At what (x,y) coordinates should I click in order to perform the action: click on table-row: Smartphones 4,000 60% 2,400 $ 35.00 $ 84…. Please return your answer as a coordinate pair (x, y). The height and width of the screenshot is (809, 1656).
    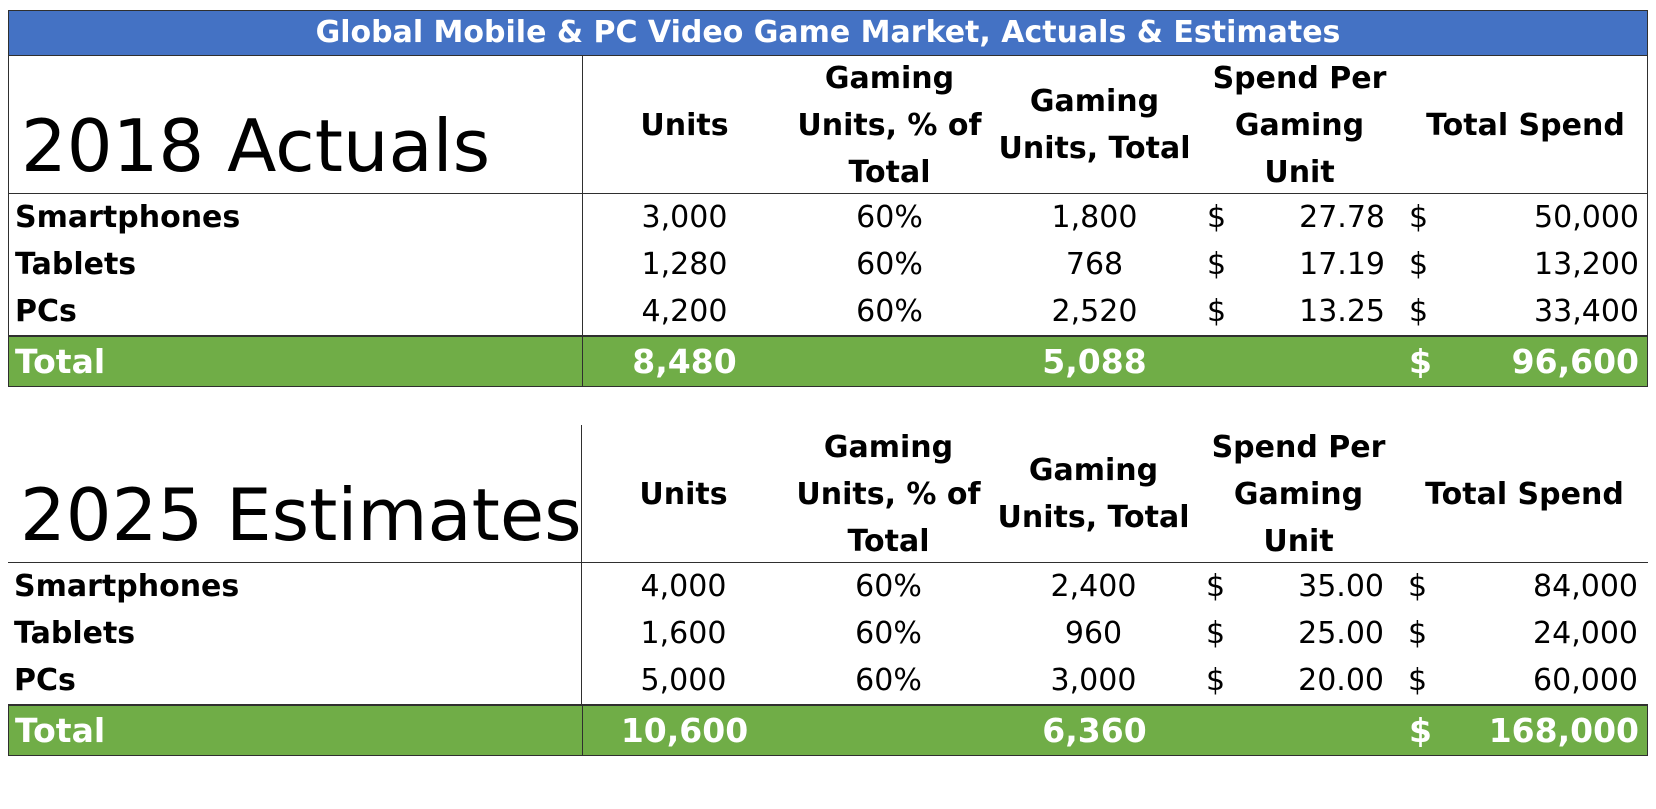
    Looking at the image, I should click on (828, 586).